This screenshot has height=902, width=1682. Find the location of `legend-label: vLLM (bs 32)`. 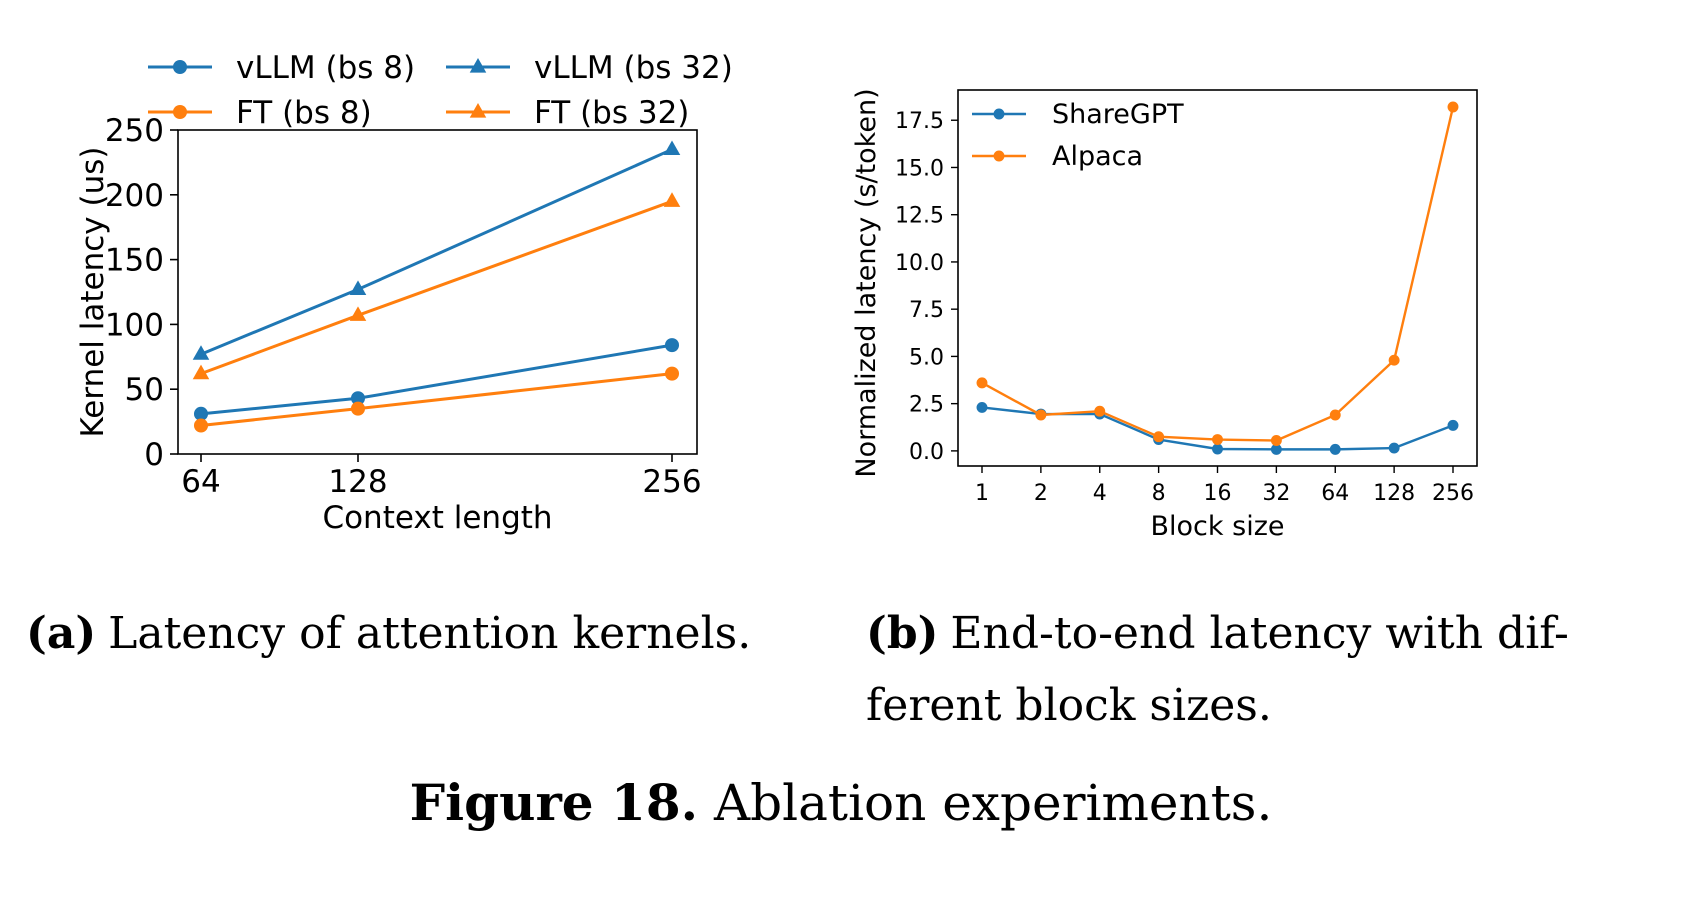

legend-label: vLLM (bs 32) is located at coordinates (633, 68).